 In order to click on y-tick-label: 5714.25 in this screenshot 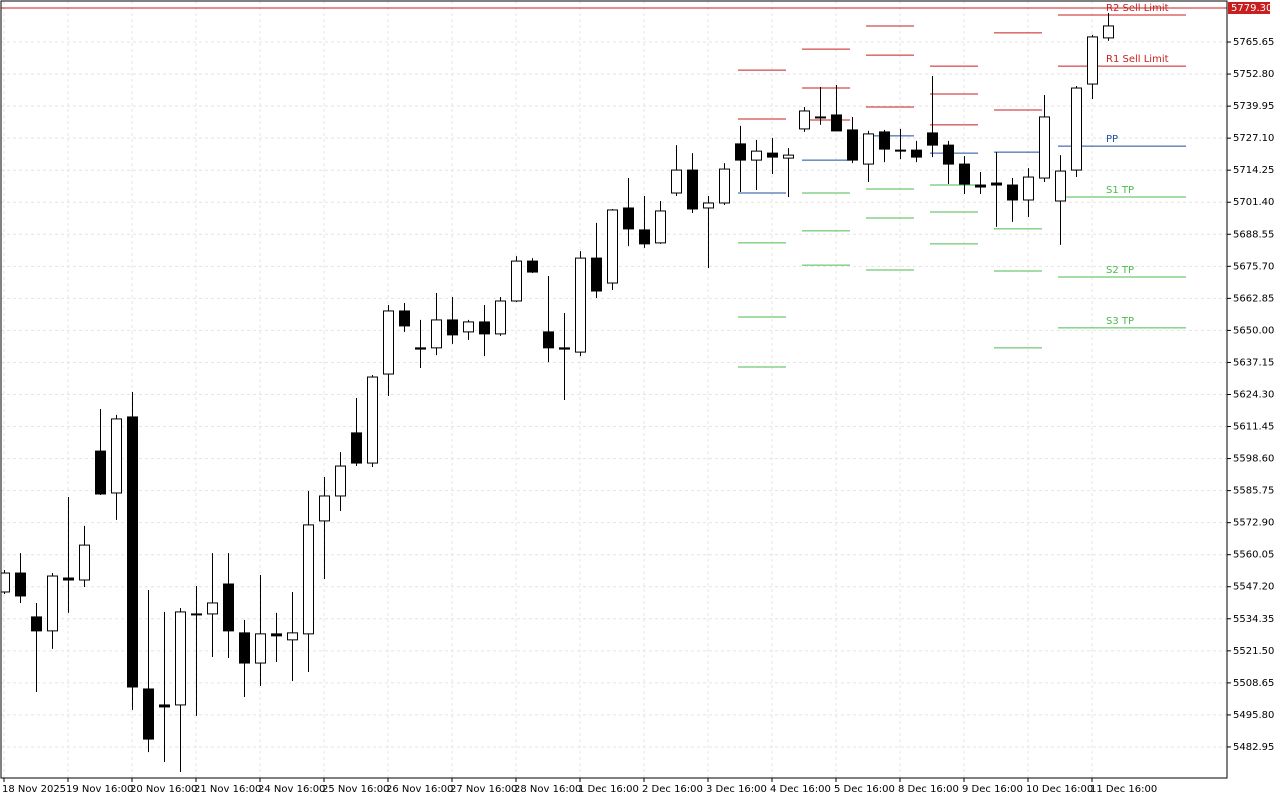, I will do `click(1253, 170)`.